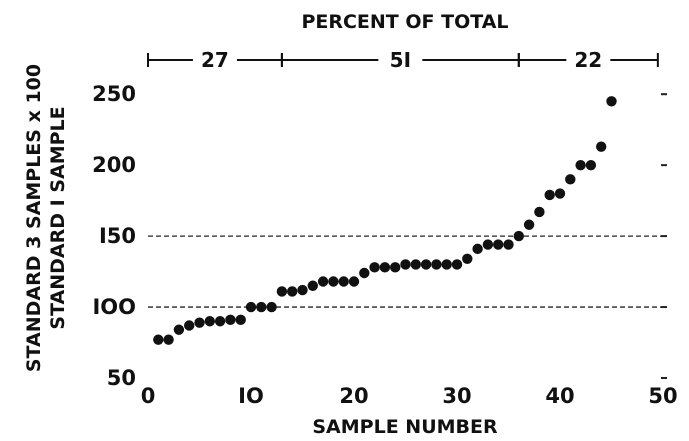  I want to click on x-tick-label: 20, so click(353, 396).